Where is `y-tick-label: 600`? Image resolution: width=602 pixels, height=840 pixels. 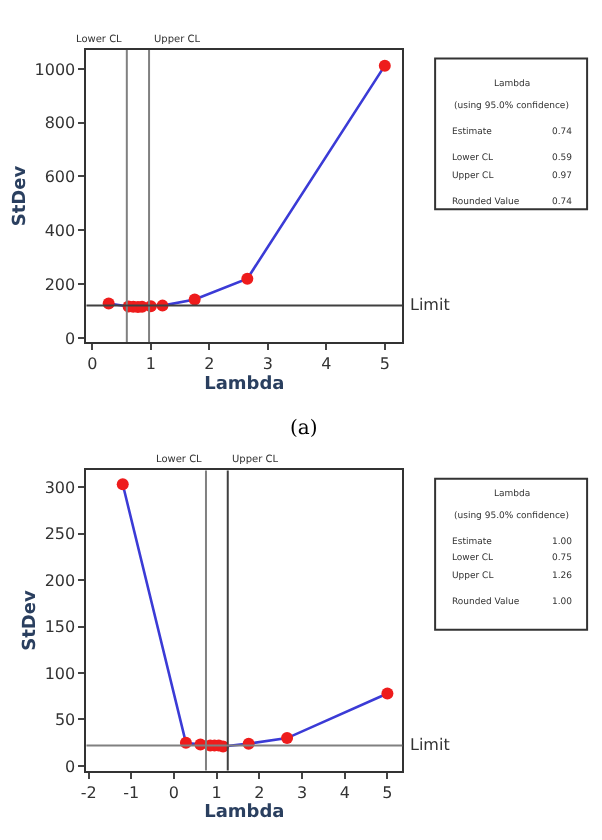 y-tick-label: 600 is located at coordinates (60, 177).